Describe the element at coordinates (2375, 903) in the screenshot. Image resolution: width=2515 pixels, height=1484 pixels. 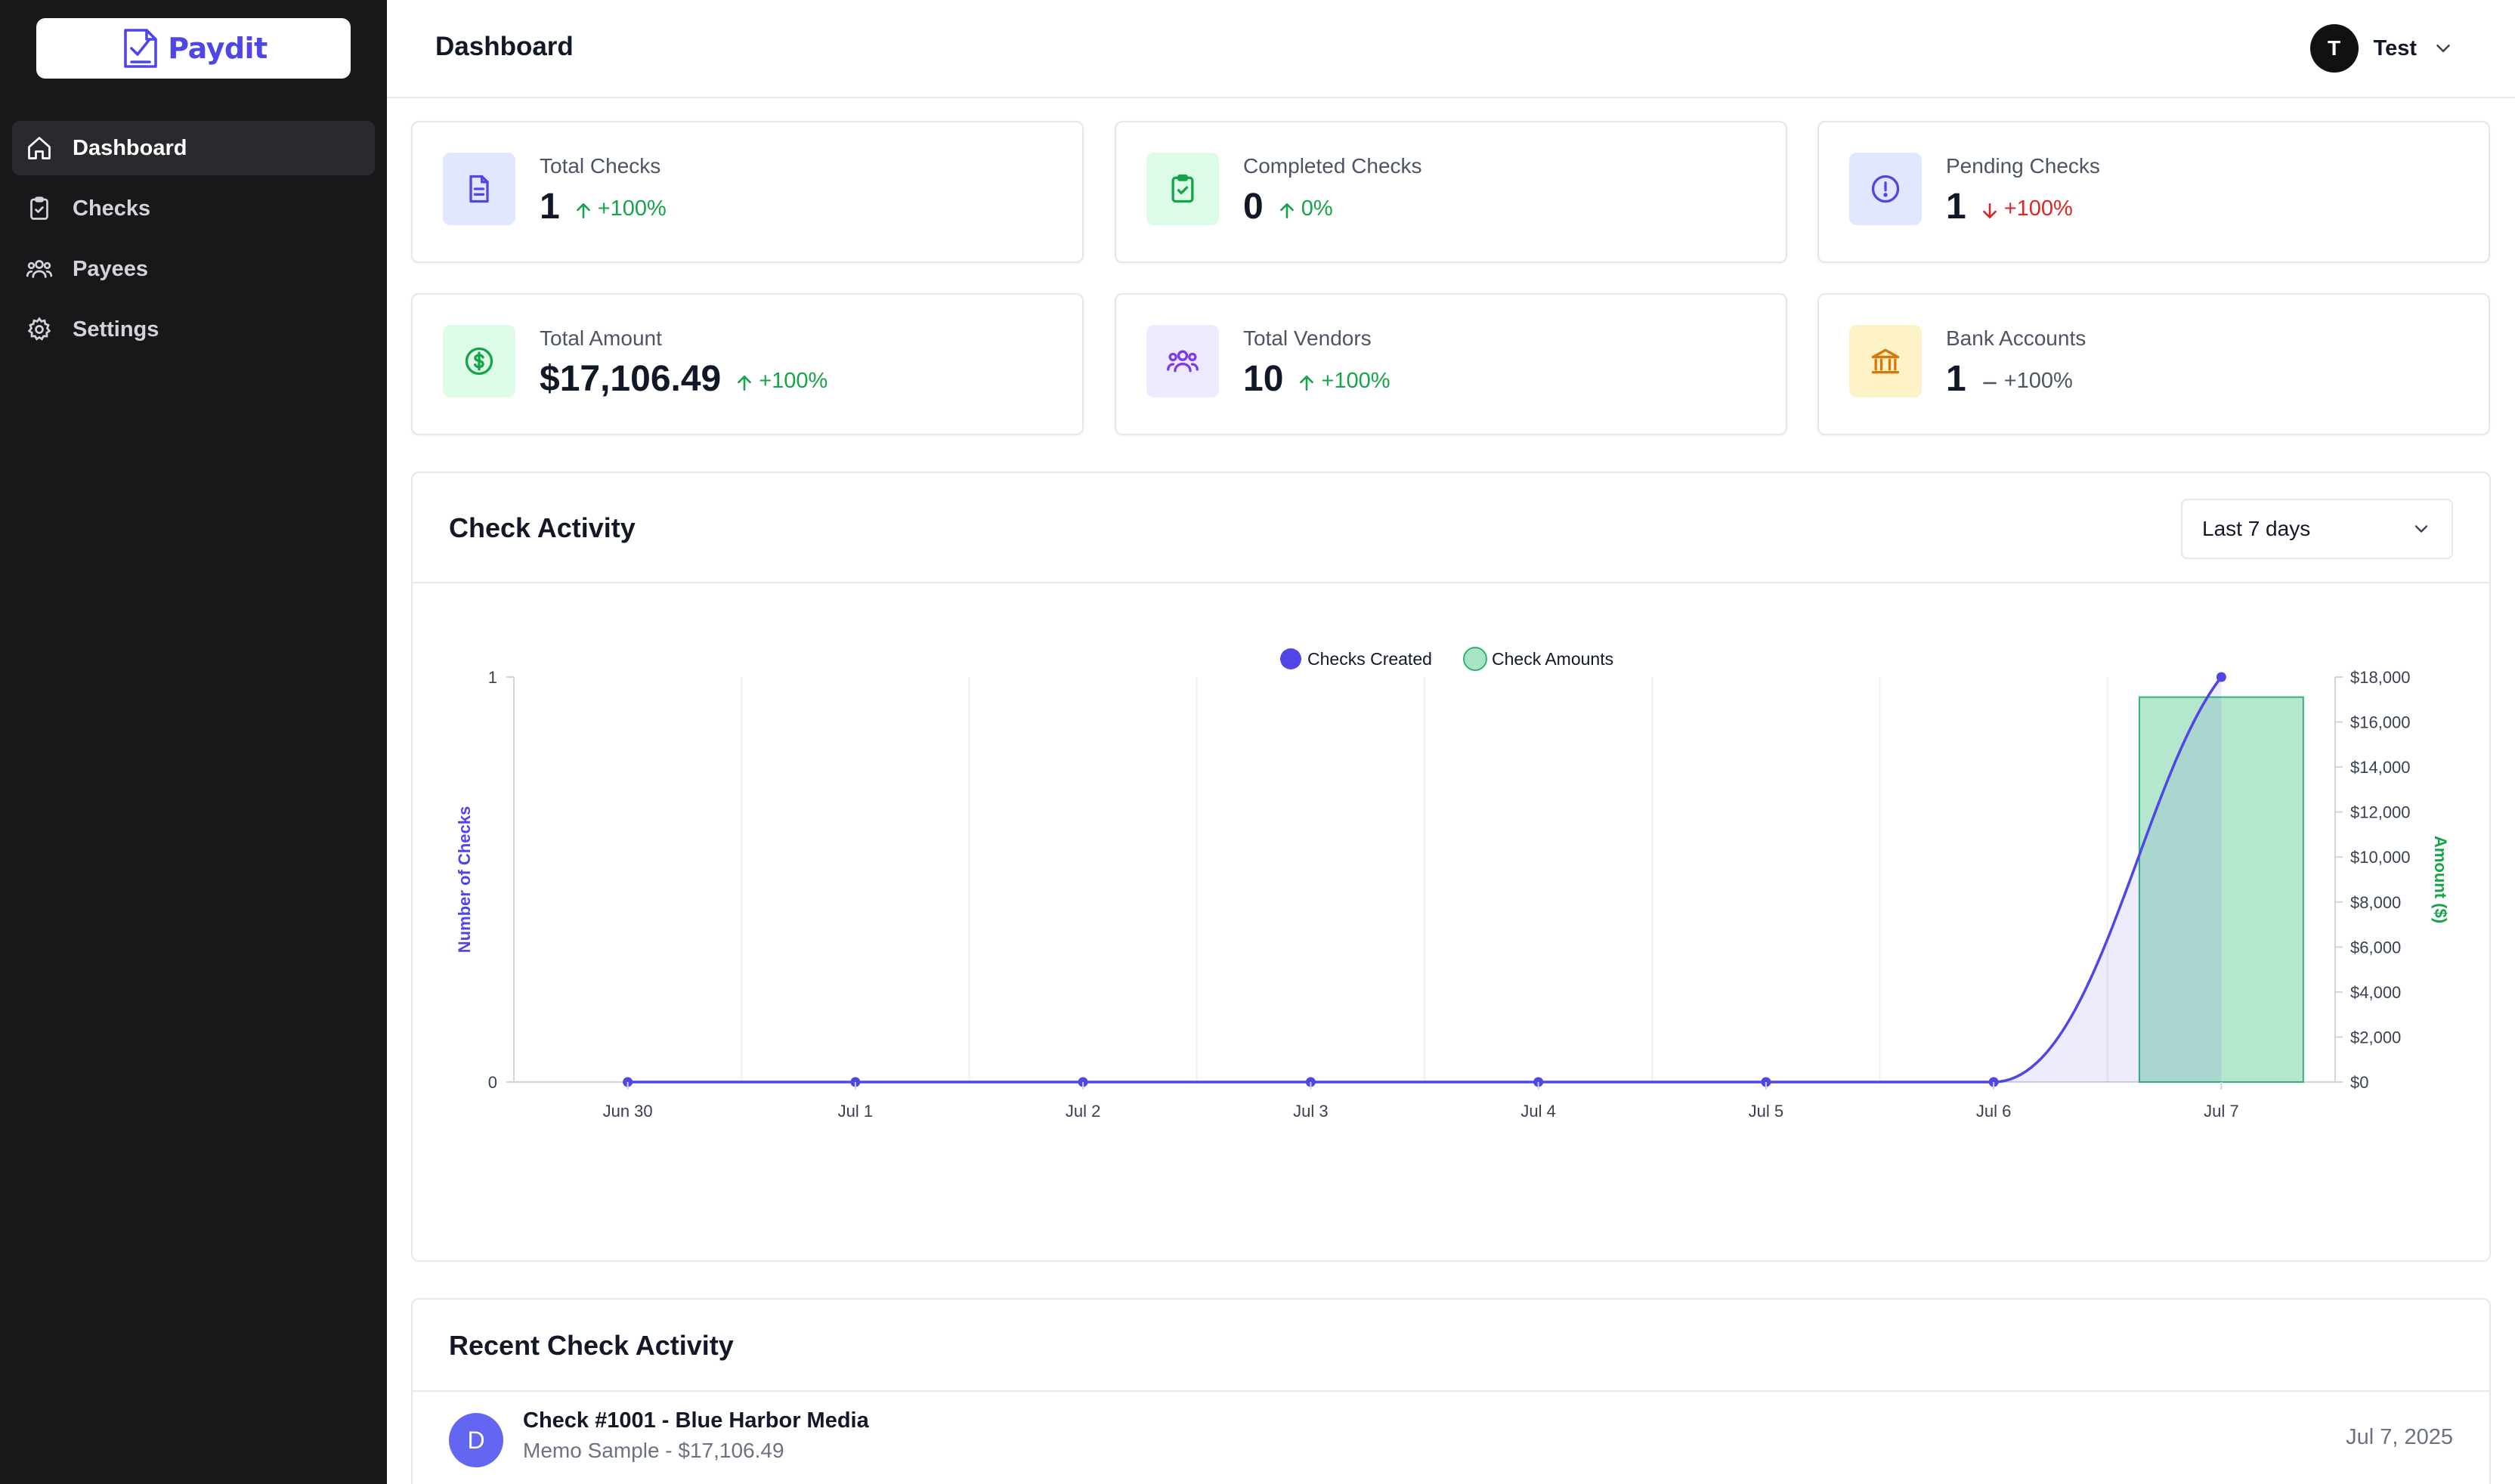
I see `y-right-tick-label: $8,000` at that location.